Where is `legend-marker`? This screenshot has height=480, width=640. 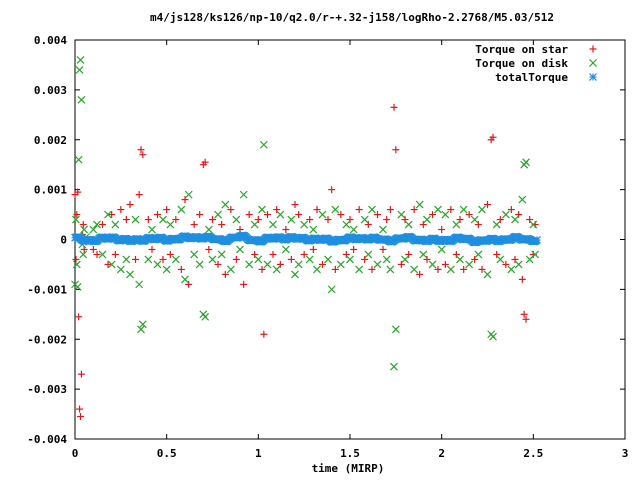
legend-marker is located at coordinates (593, 49).